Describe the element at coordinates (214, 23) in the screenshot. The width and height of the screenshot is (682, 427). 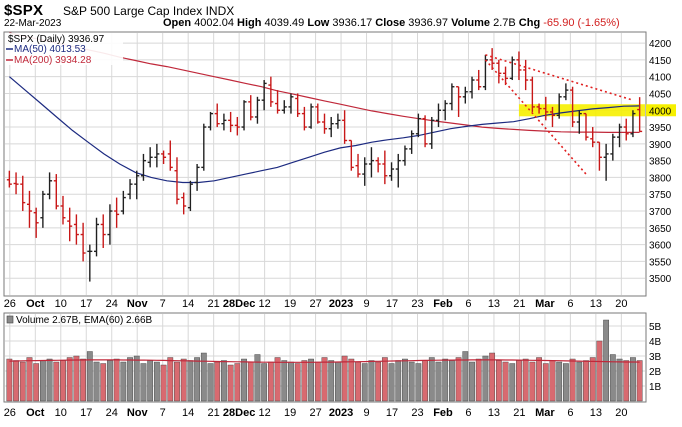
I see `open-value: 4002.04` at that location.